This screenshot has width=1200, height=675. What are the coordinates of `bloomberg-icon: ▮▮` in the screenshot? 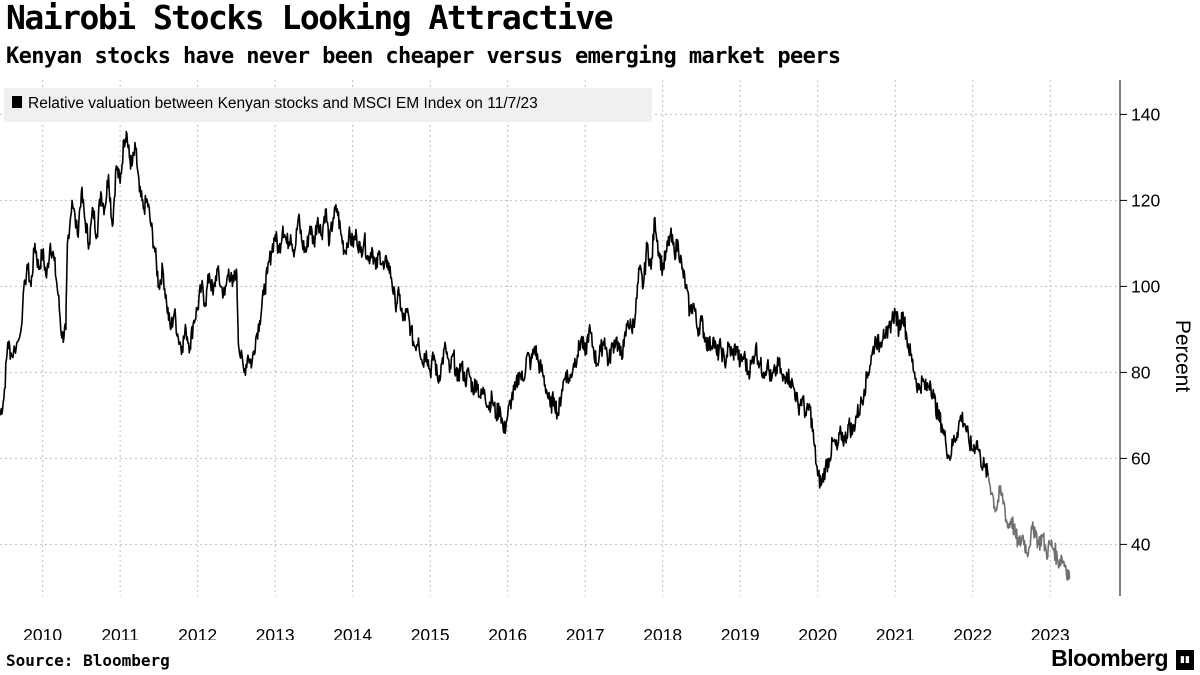 It's located at (1185, 660).